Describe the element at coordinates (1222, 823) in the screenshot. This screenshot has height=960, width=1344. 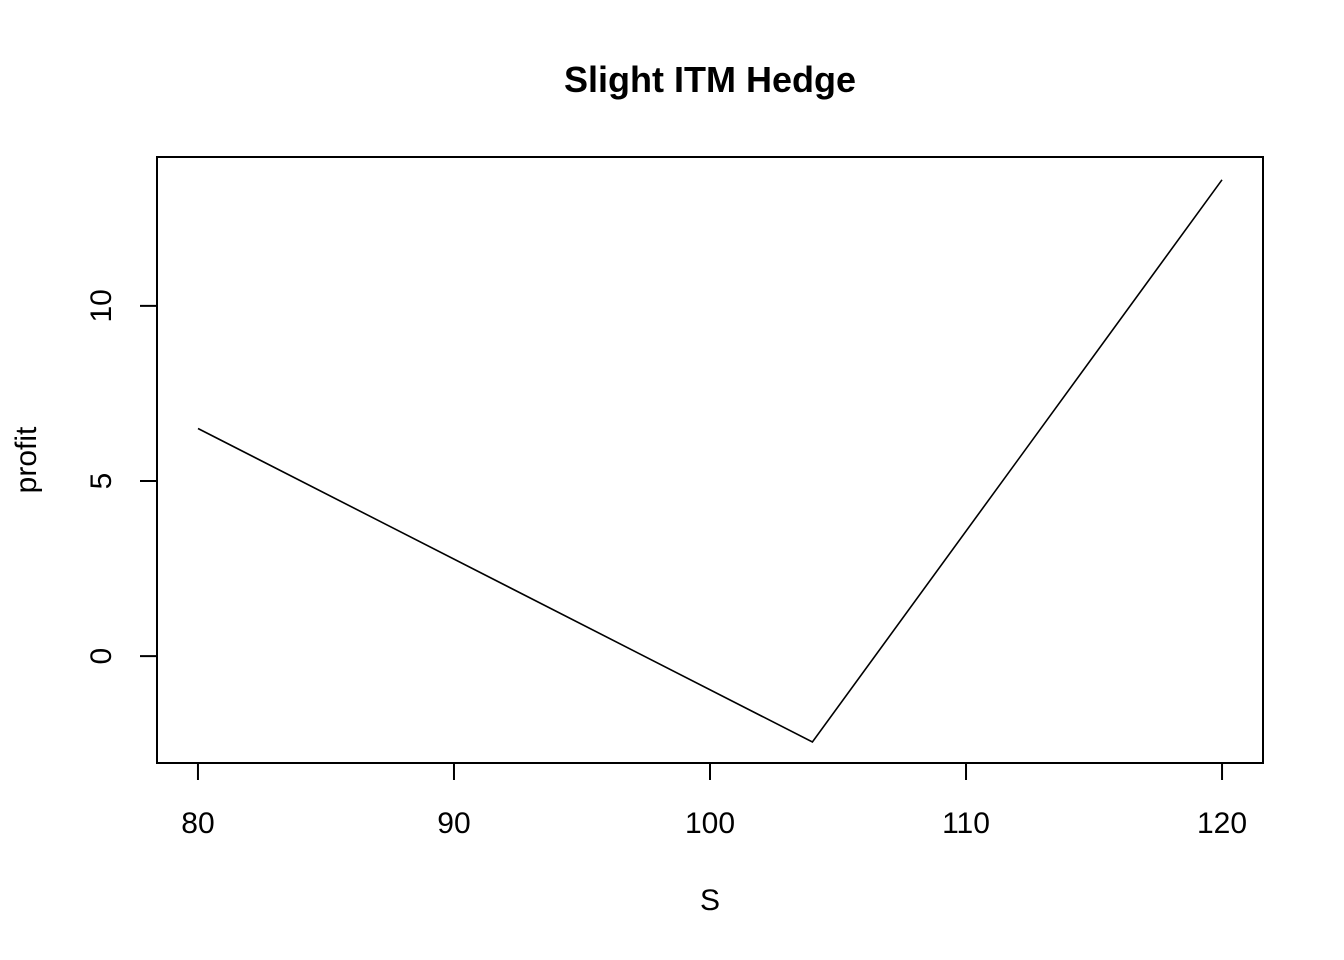
I see `x-tick-label: 120` at that location.